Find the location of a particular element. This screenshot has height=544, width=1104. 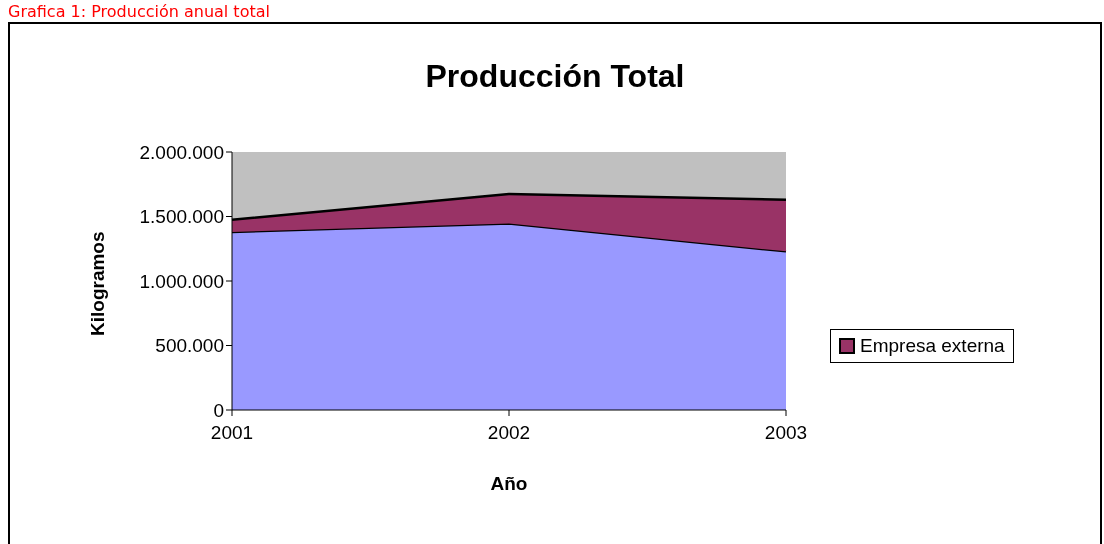

y-axis-title: Kilogramos is located at coordinates (97, 283).